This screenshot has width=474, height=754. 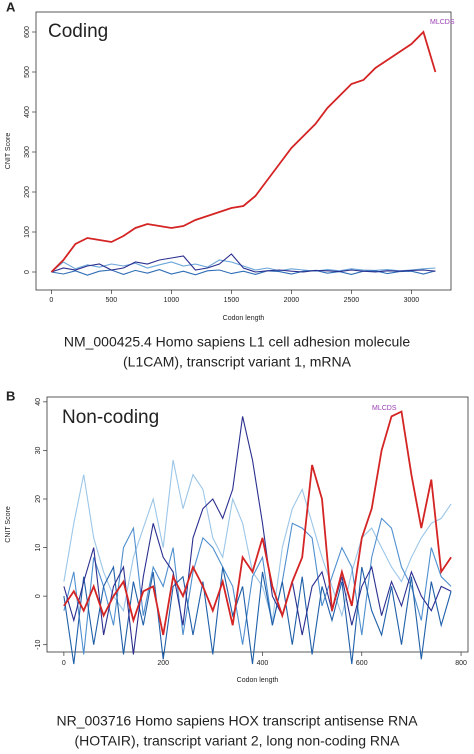 What do you see at coordinates (38, 499) in the screenshot?
I see `y-tick-label: 20` at bounding box center [38, 499].